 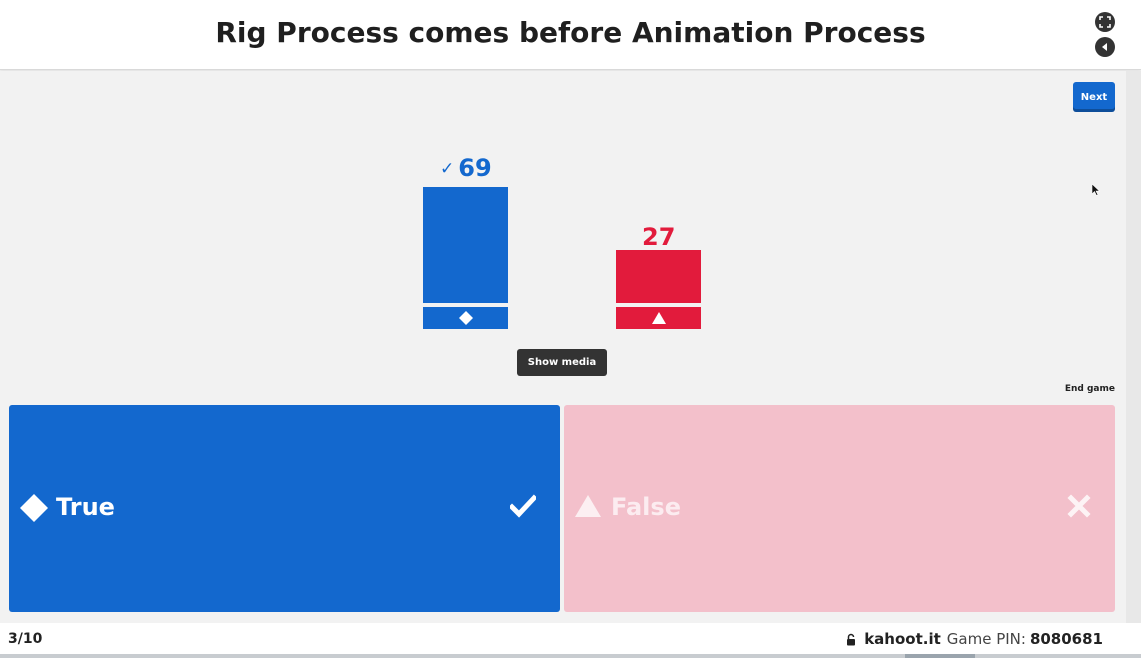 What do you see at coordinates (940, 656) in the screenshot?
I see `horizontal-scrollbar-thumb` at bounding box center [940, 656].